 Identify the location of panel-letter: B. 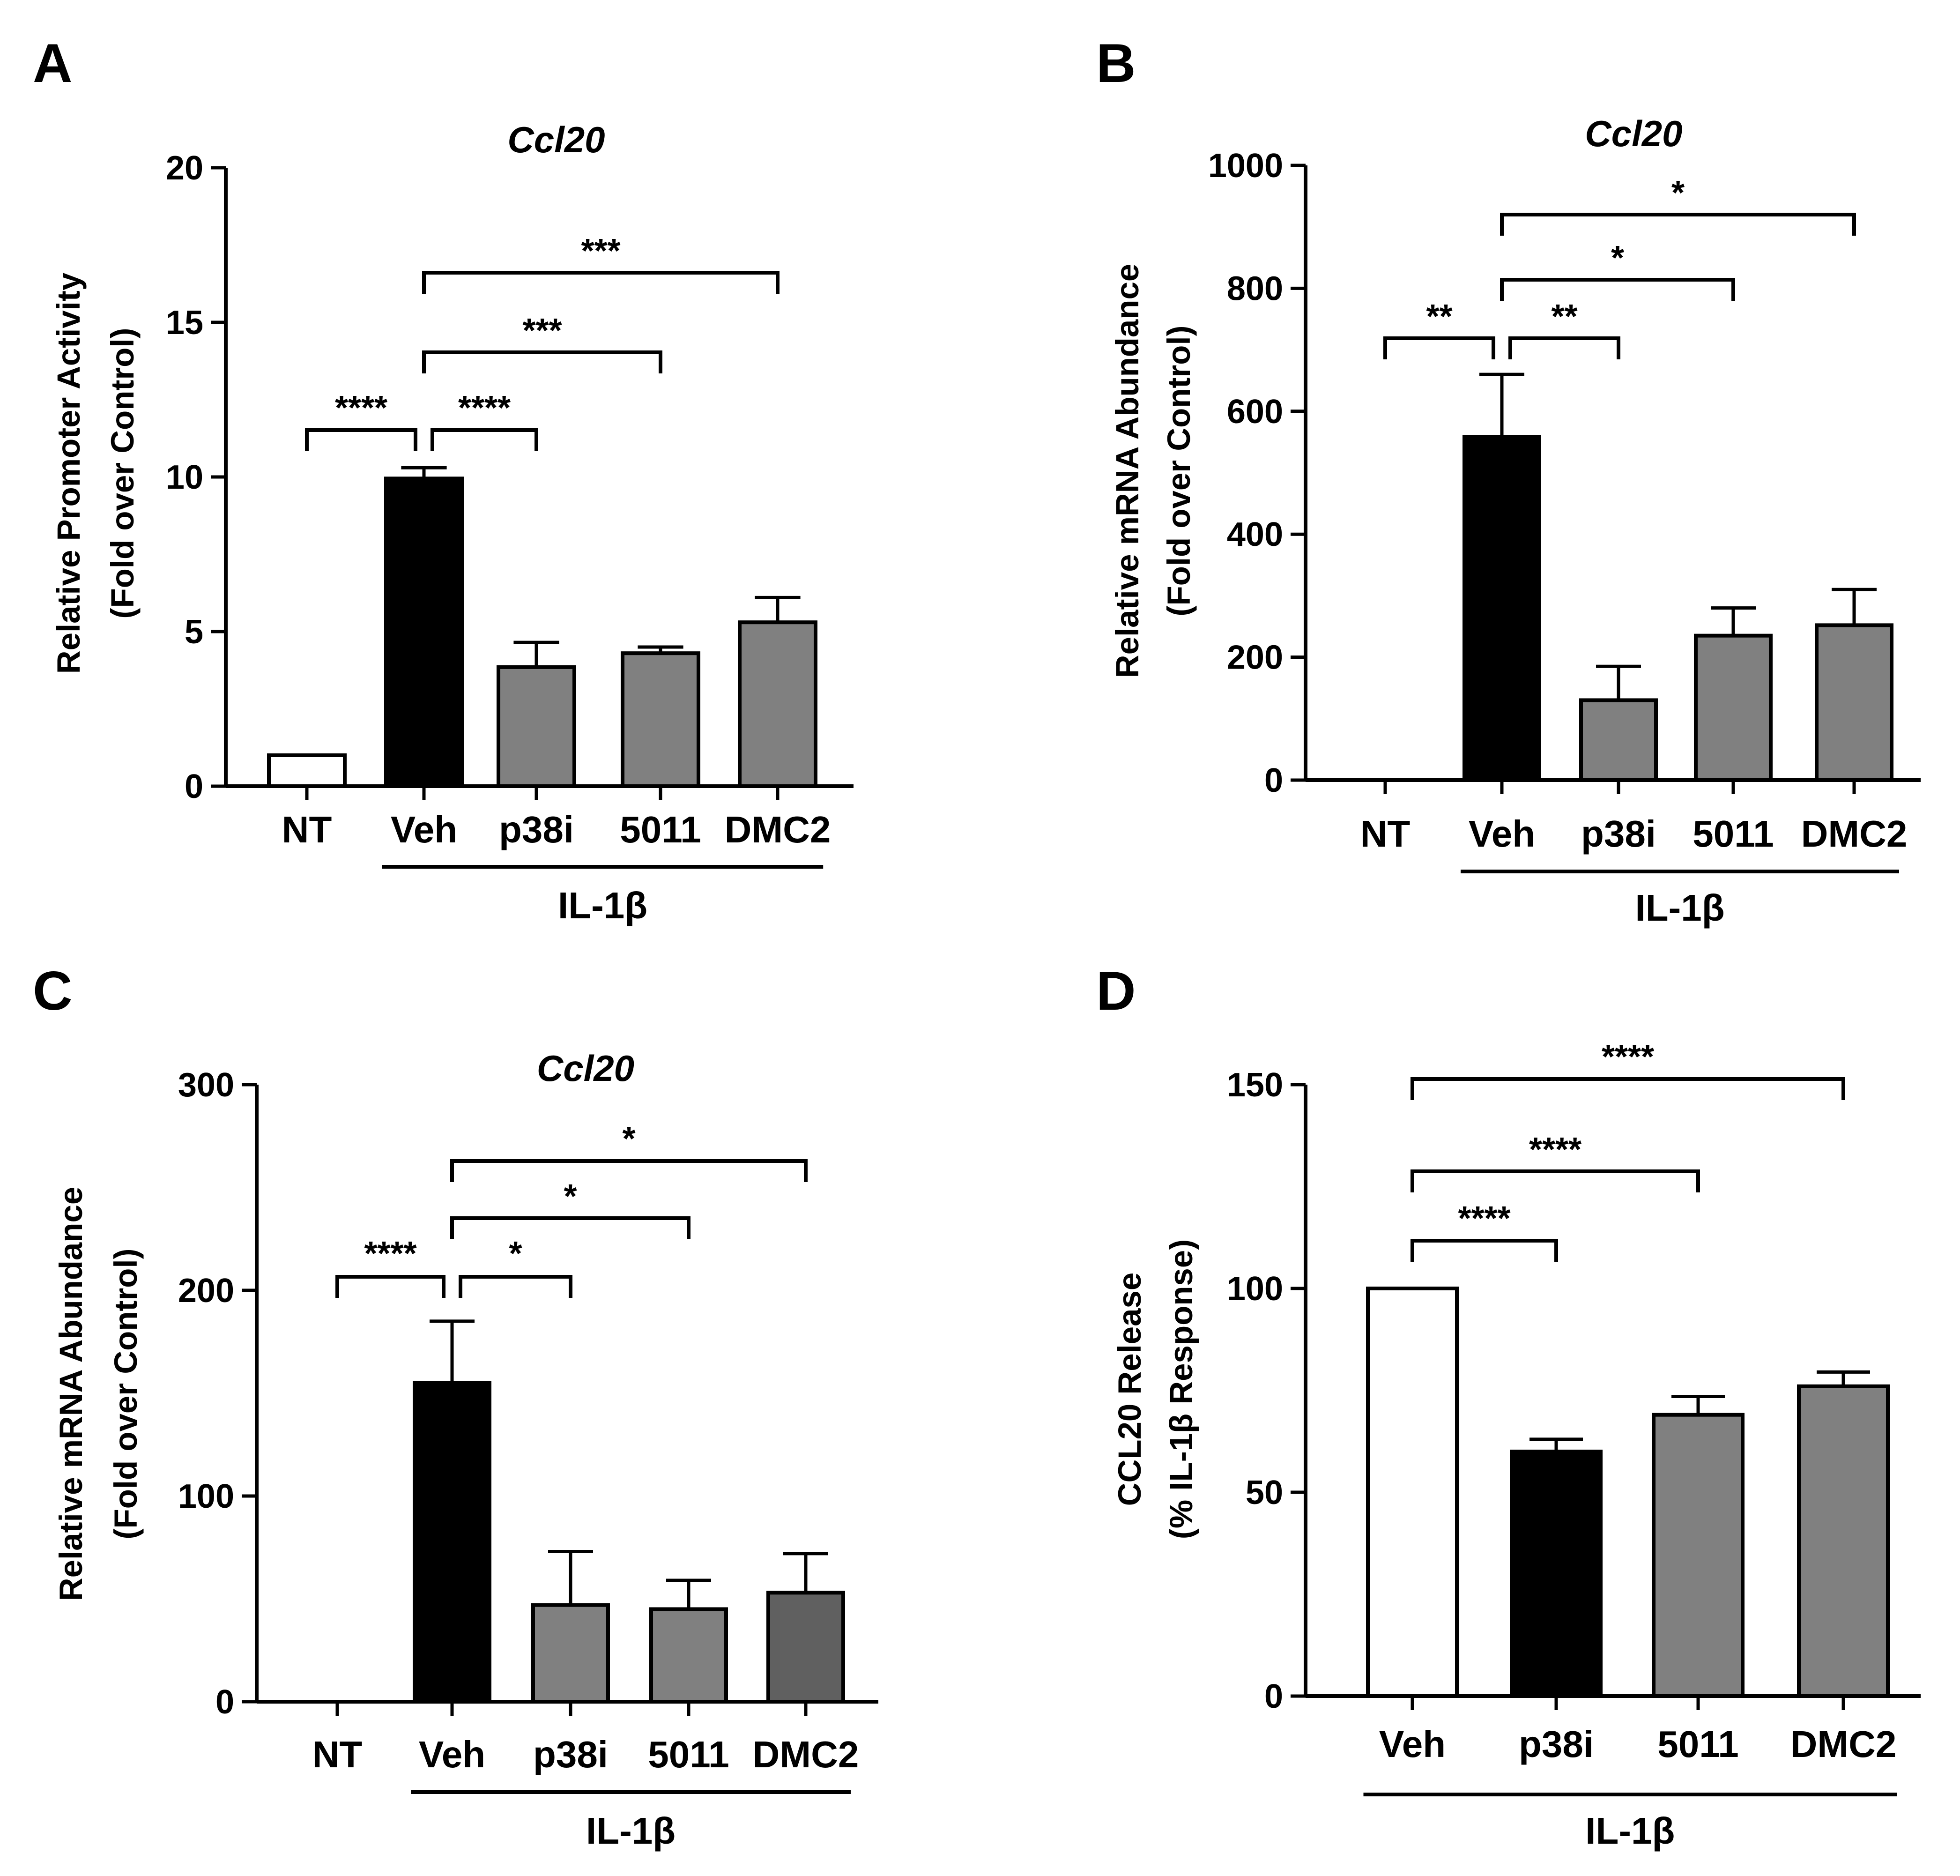
(1116, 63).